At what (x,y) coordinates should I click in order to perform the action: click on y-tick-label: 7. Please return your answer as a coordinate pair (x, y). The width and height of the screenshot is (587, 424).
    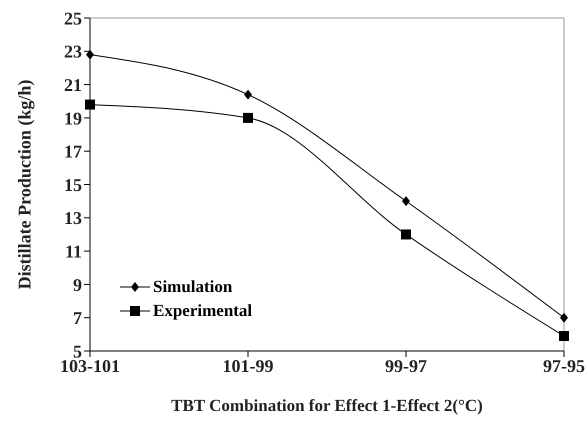
    Looking at the image, I should click on (77, 318).